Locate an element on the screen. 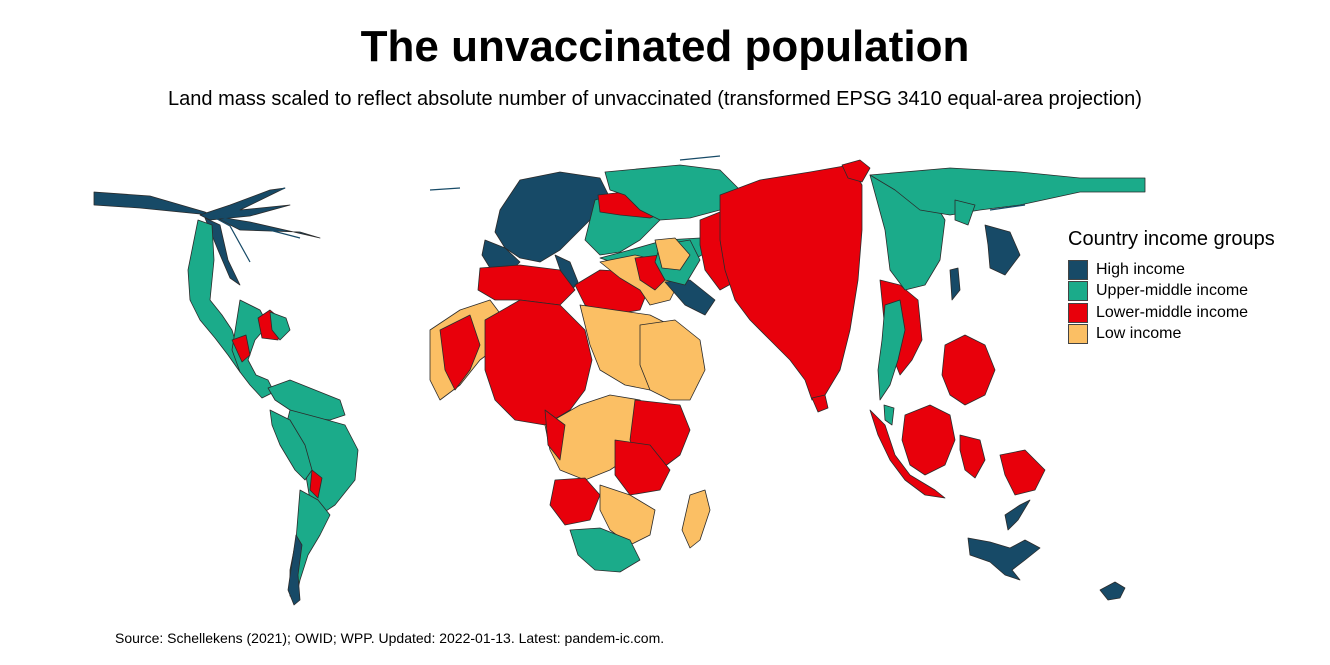 The width and height of the screenshot is (1330, 665). legend-label: Low income is located at coordinates (1139, 334).